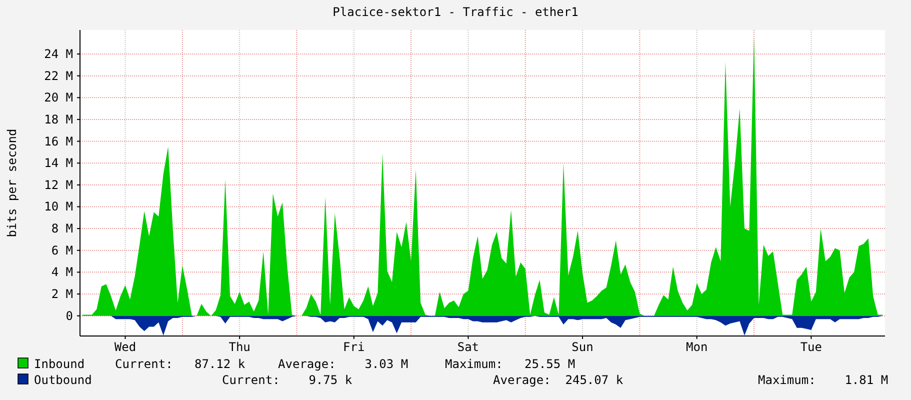 Image resolution: width=911 pixels, height=400 pixels. I want to click on text: Average: 245.07 k, so click(558, 380).